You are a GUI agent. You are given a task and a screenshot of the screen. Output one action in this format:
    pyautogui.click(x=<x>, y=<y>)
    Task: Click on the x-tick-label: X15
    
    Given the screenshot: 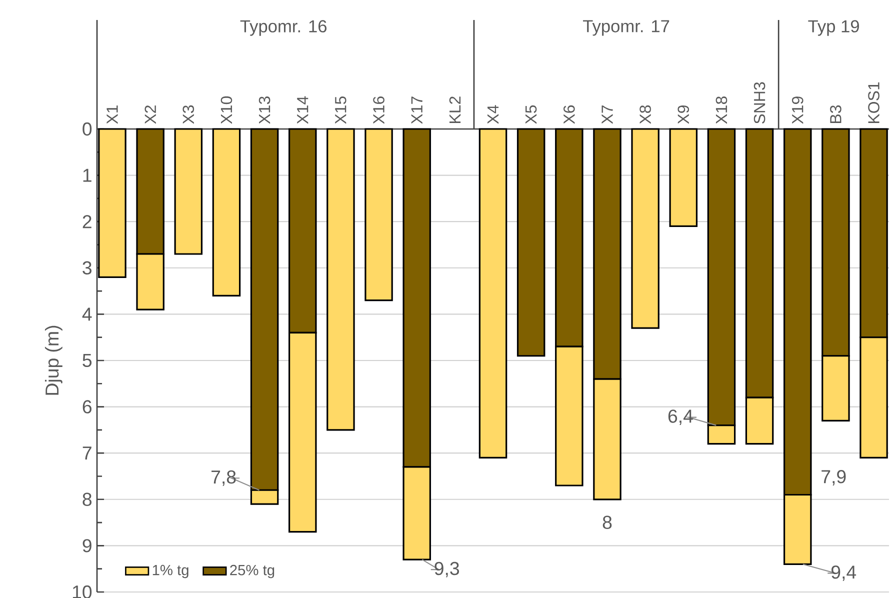 What is the action you would take?
    pyautogui.click(x=340, y=110)
    